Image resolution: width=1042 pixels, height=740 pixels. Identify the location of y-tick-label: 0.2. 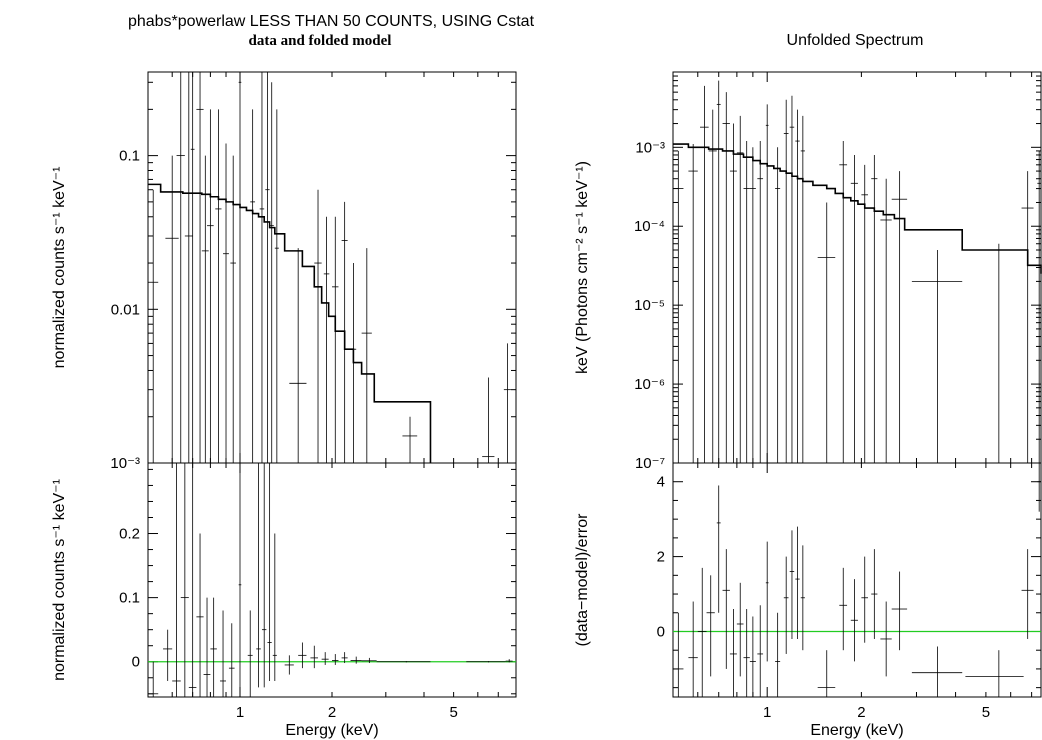
(129, 534).